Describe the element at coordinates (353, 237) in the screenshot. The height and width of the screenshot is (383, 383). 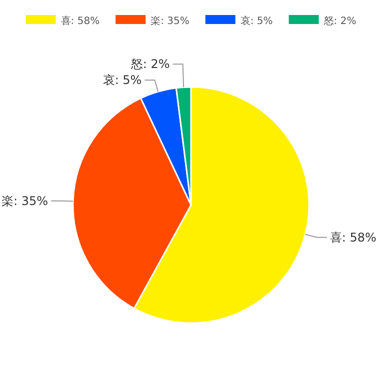
I see `slice-label: 喜: 58%` at that location.